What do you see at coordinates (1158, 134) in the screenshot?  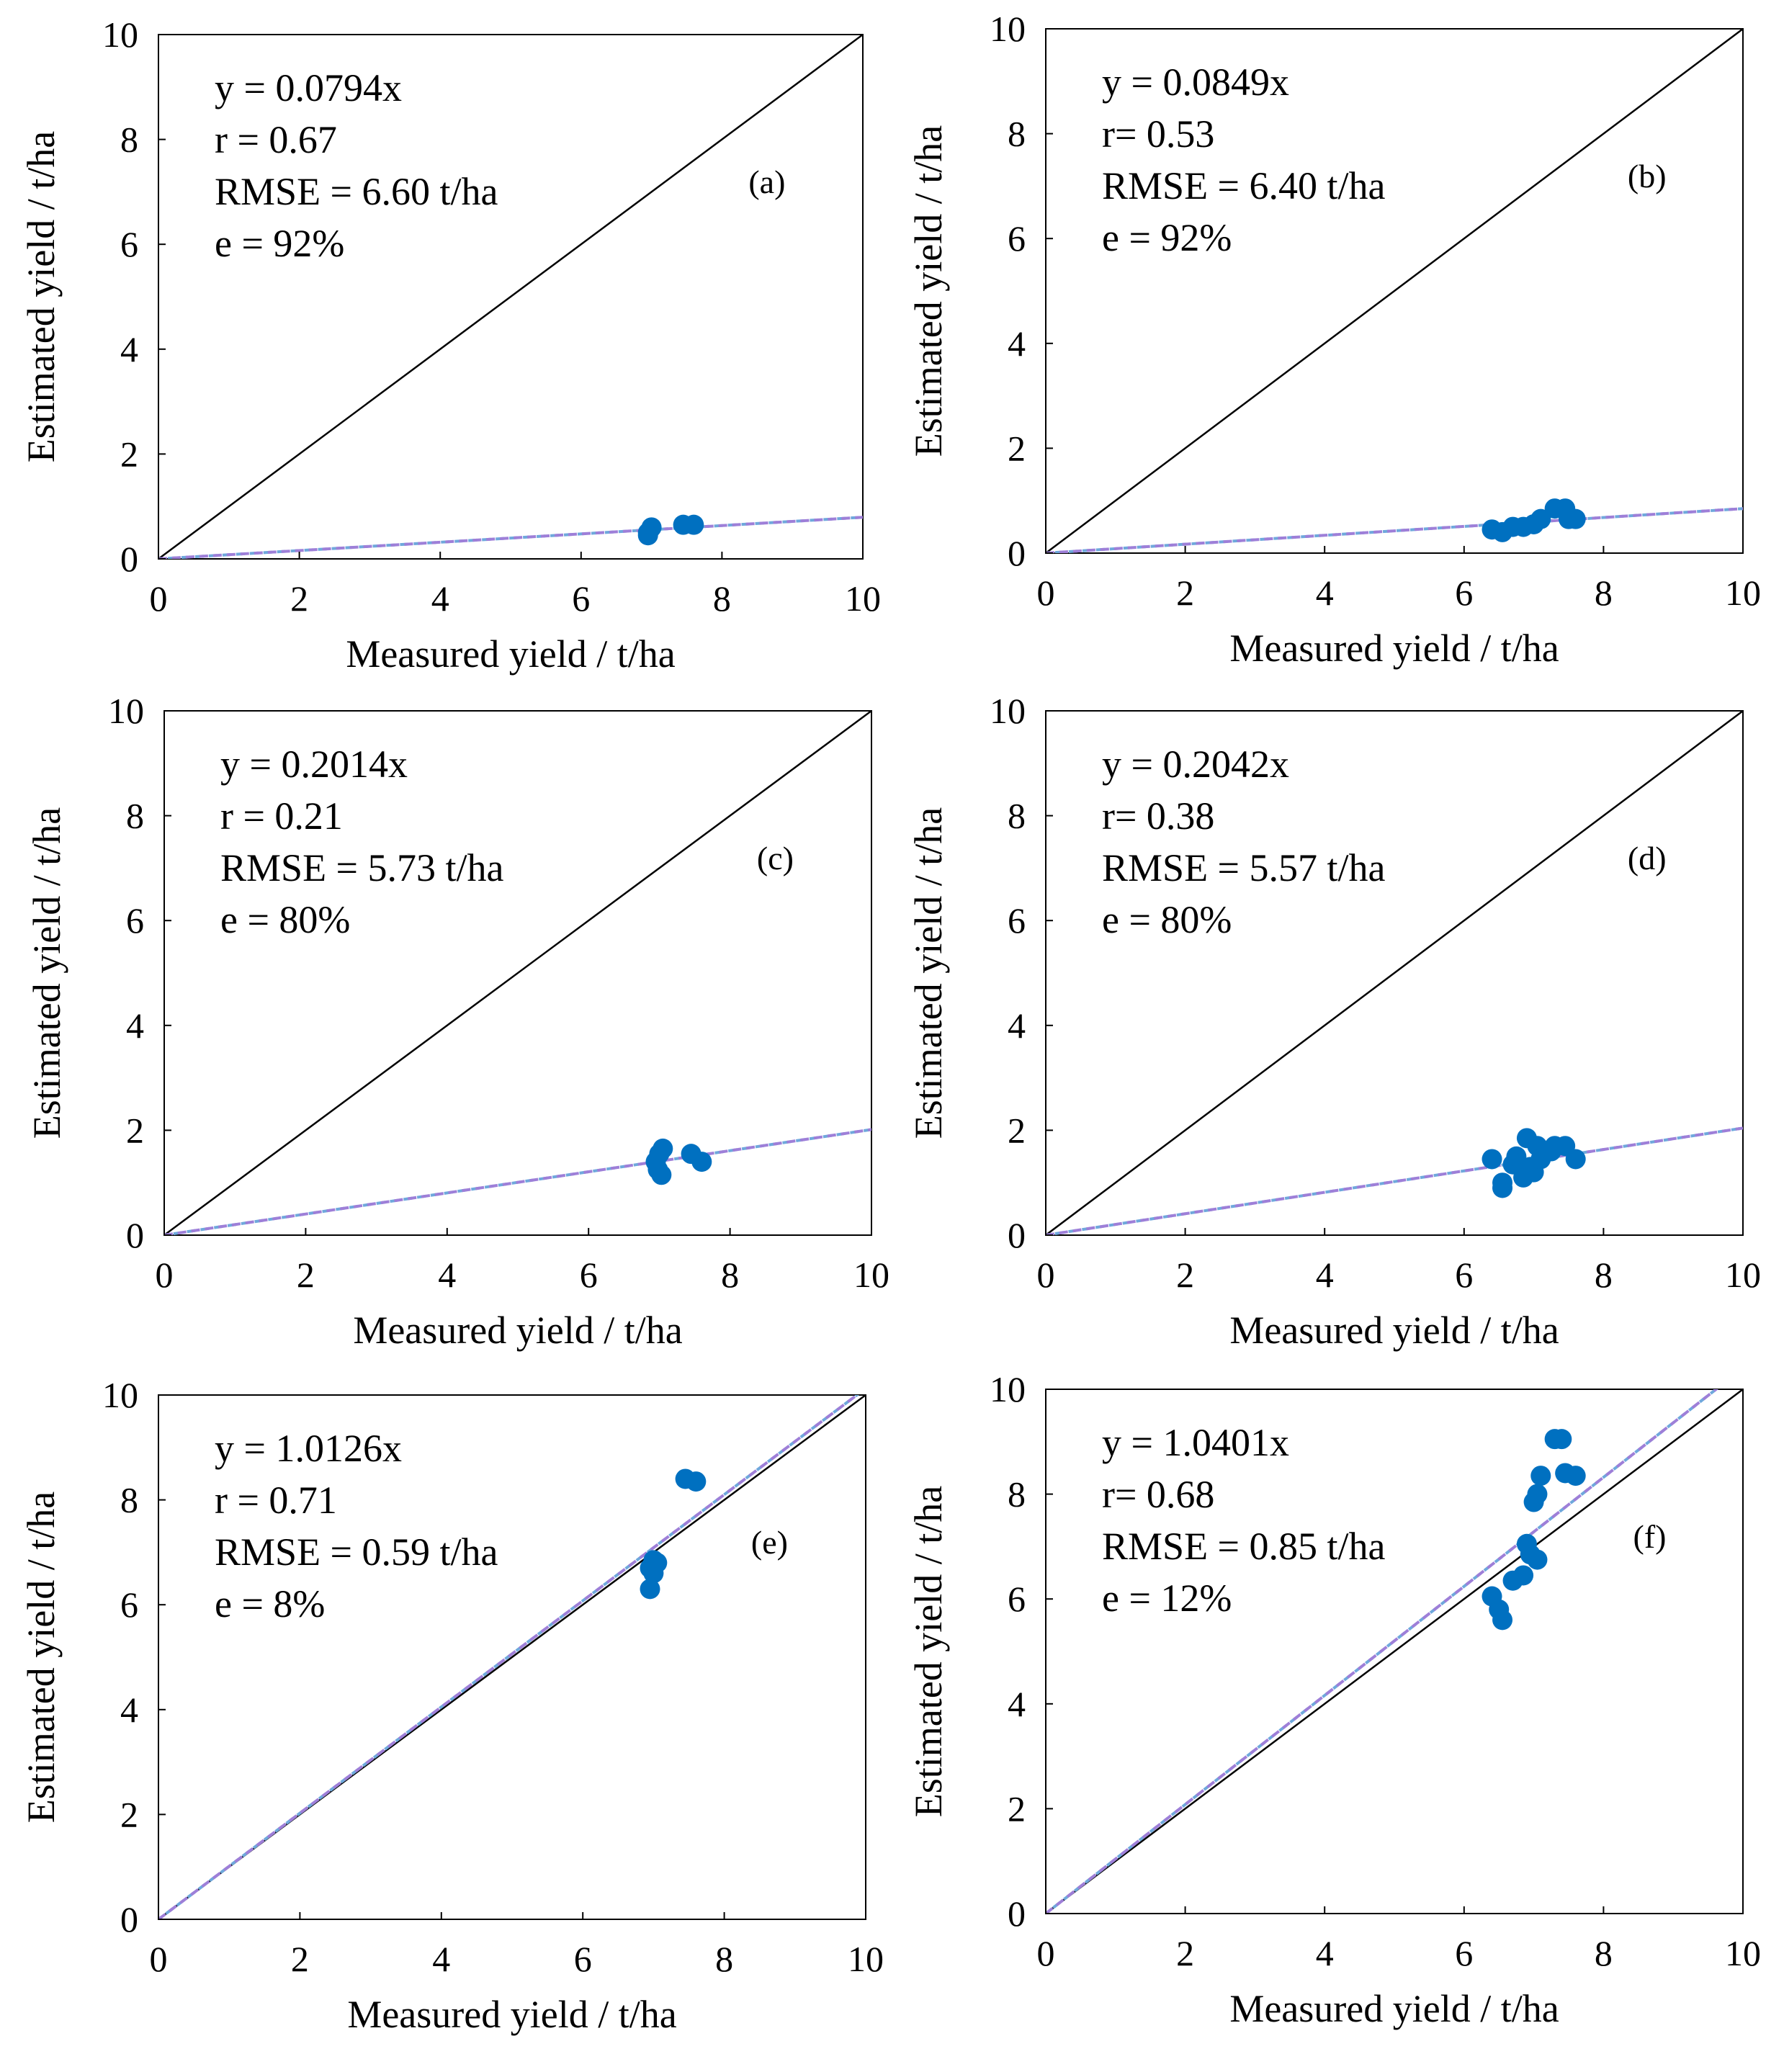 I see `stats-annotation: r= 0.53` at bounding box center [1158, 134].